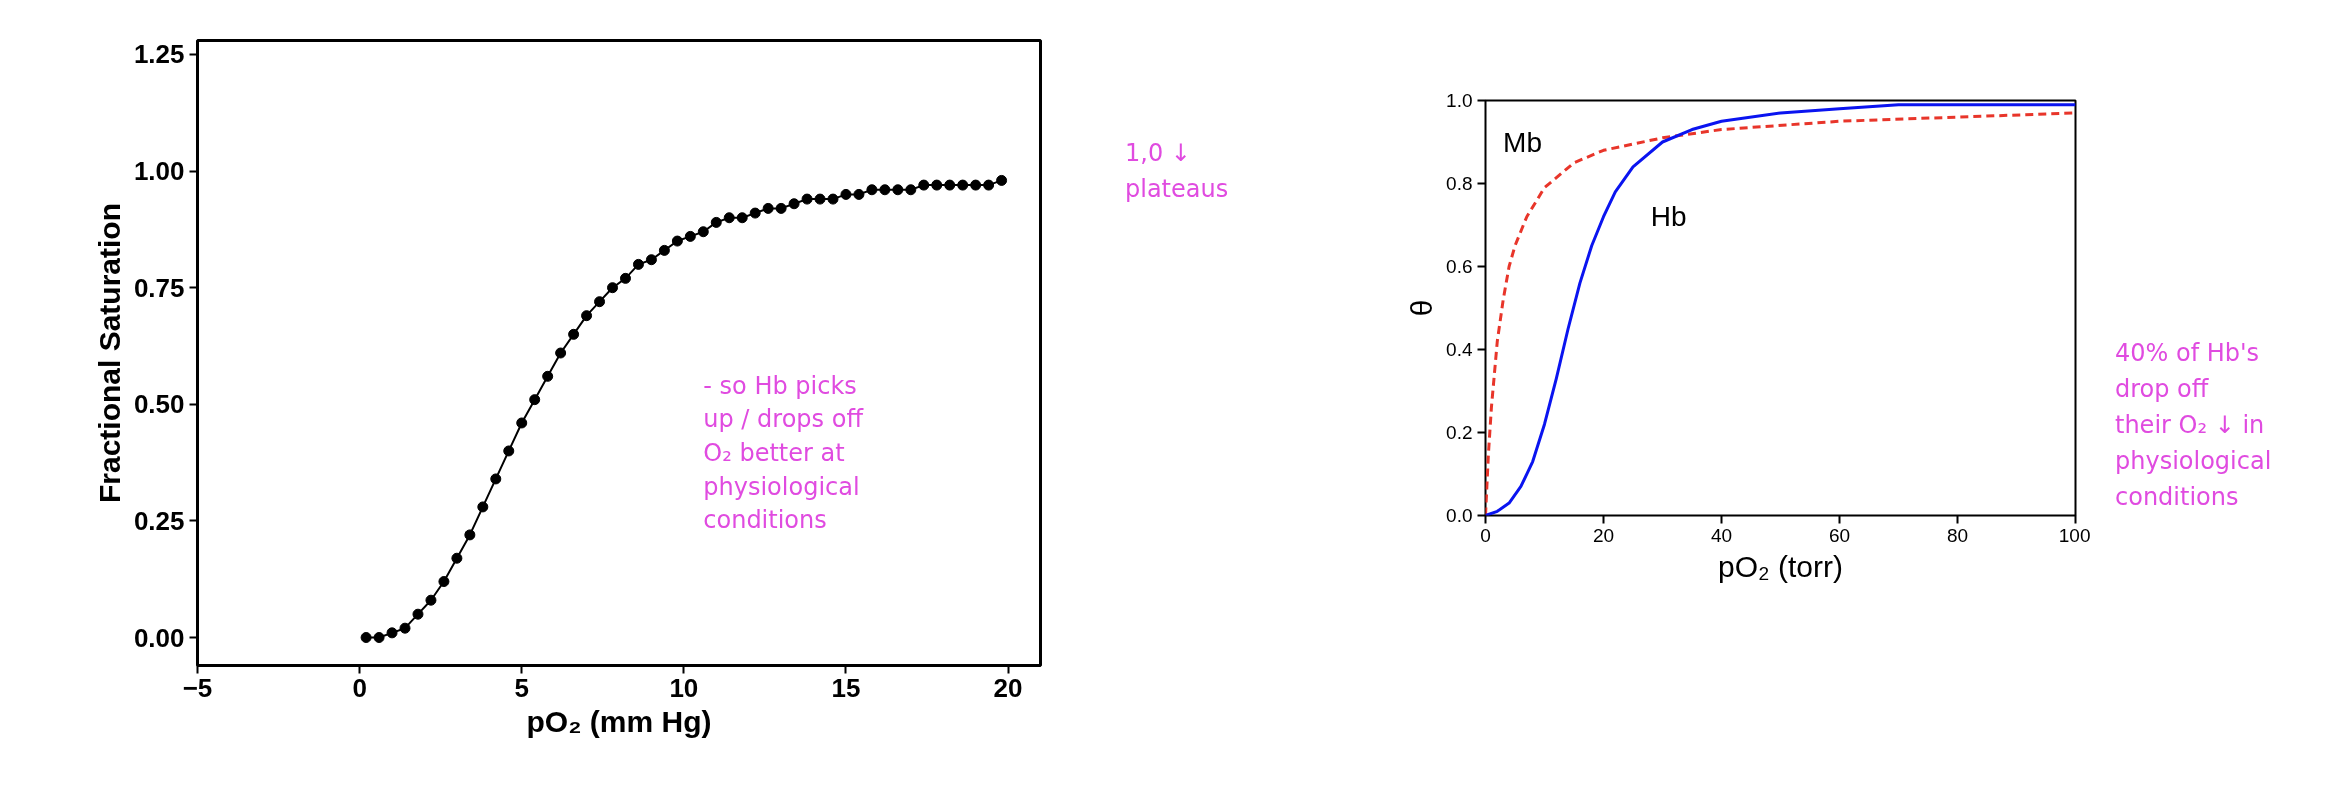  Describe the element at coordinates (1459, 432) in the screenshot. I see `y-tick-label: 0.2` at that location.